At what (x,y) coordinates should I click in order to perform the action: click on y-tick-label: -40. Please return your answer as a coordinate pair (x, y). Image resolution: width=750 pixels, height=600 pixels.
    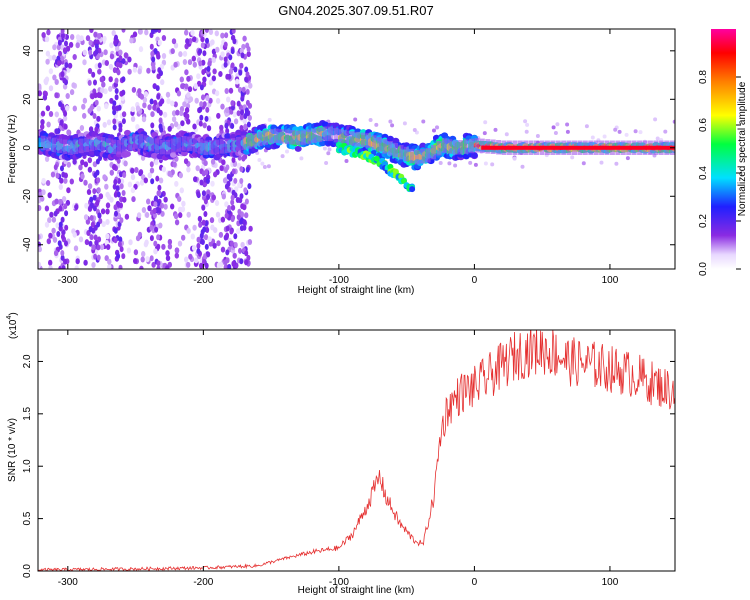
    Looking at the image, I should click on (27, 244).